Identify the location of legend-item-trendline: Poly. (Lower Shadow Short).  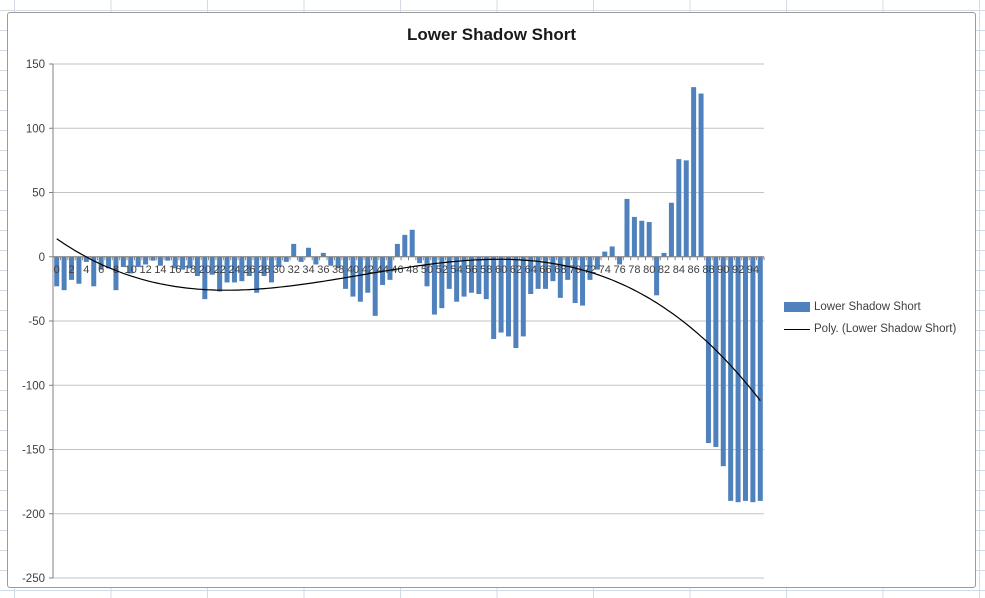
(870, 329).